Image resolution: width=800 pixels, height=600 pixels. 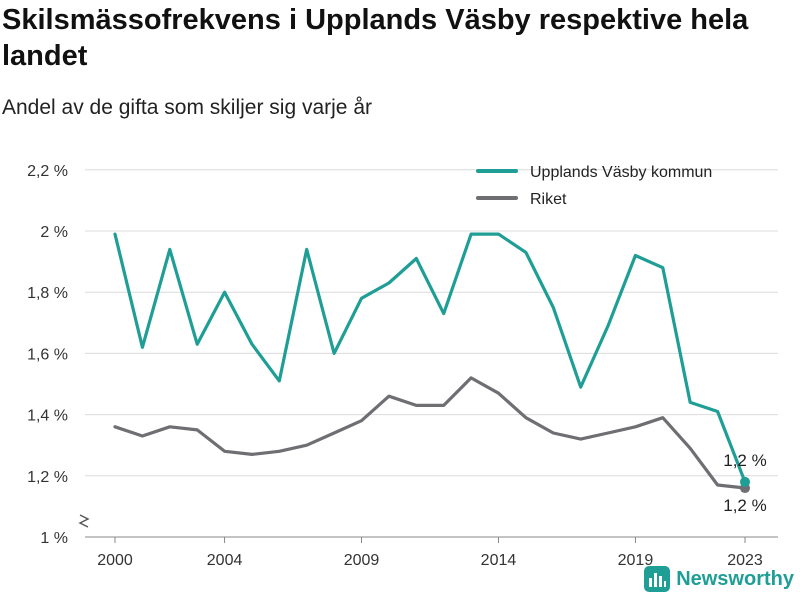 I want to click on newsworthy-logo: Newsworthy, so click(x=719, y=579).